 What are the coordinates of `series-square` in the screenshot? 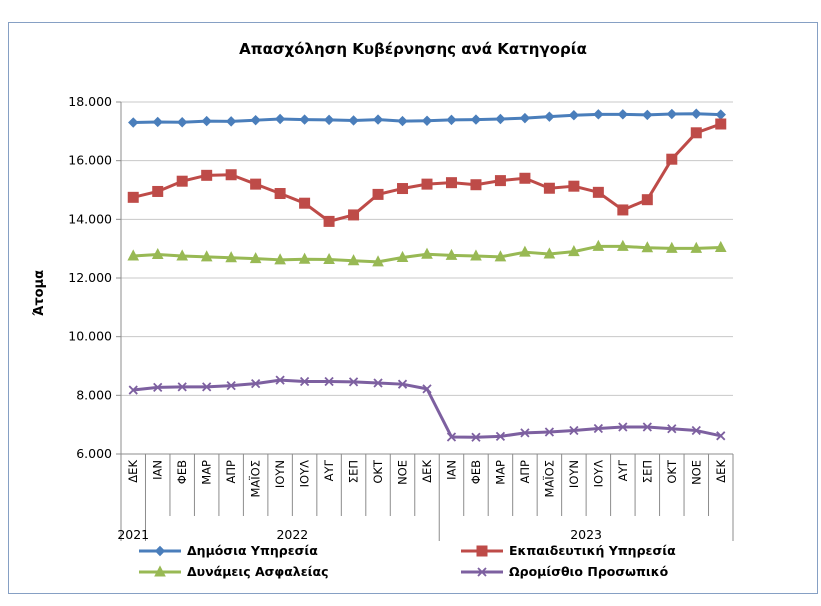 It's located at (427, 172).